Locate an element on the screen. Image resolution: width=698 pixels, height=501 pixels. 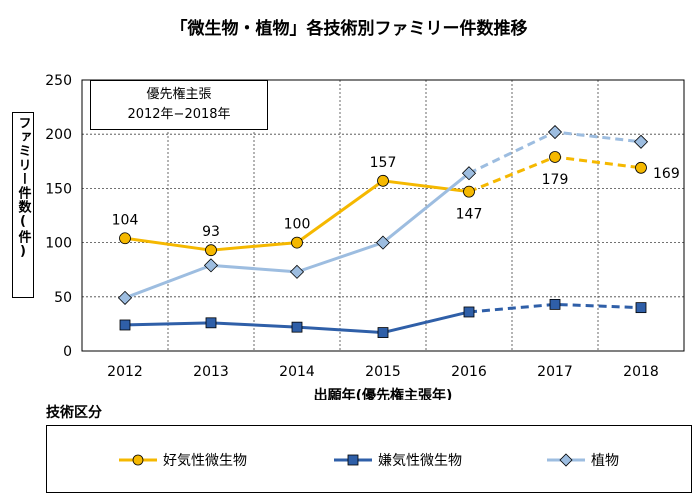
legend-swatch-aerobic is located at coordinates (138, 460).